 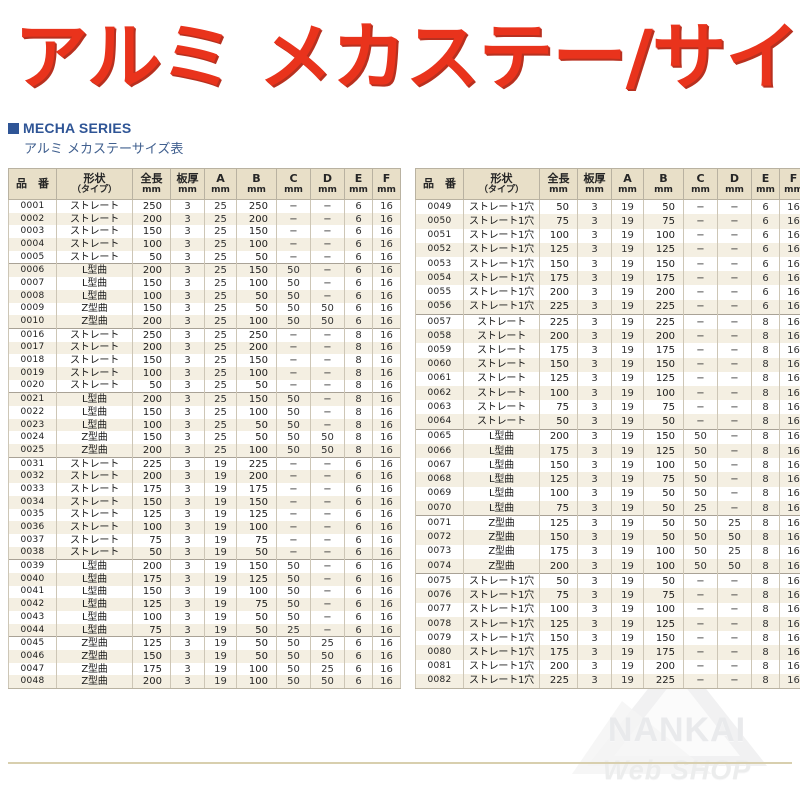 What do you see at coordinates (33, 450) in the screenshot?
I see `cell-code: 0025` at bounding box center [33, 450].